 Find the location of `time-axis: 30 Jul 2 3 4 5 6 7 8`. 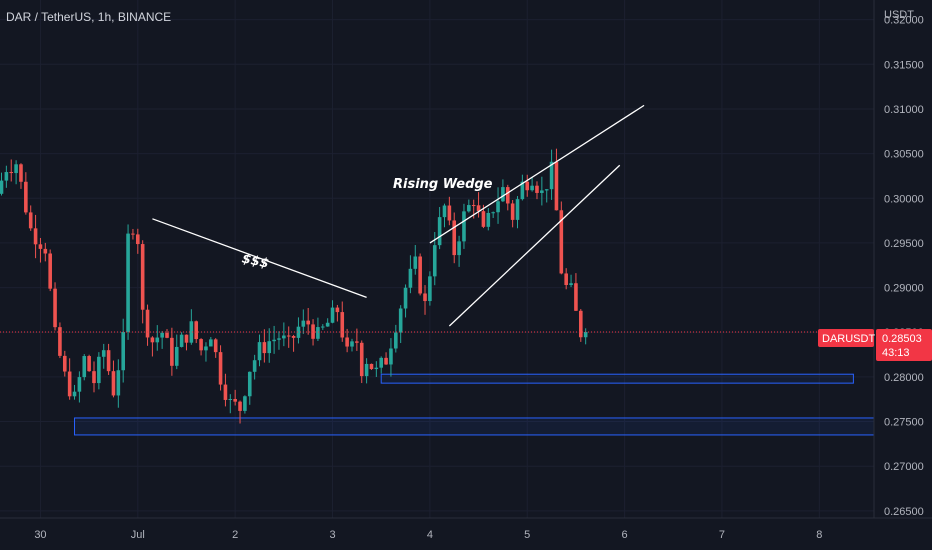

time-axis: 30 Jul 2 3 4 5 6 7 8 is located at coordinates (466, 529).